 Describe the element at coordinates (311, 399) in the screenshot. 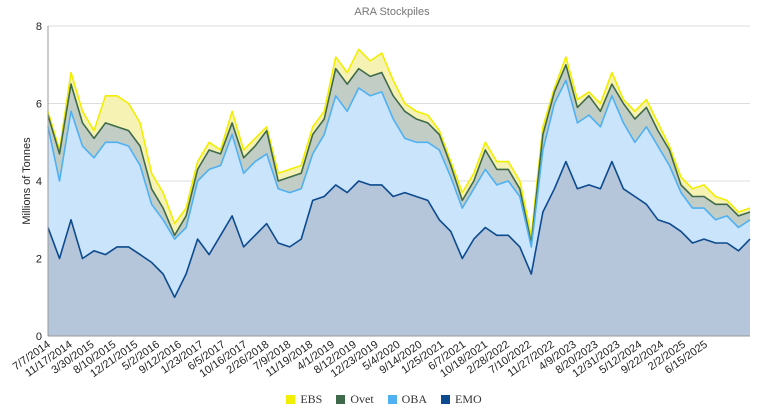

I see `legend-label: EBS` at that location.